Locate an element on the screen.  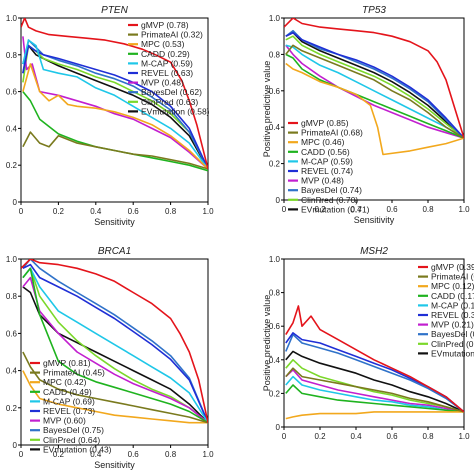
legend-entry: ClinPred (0.27) is located at coordinates (452, 344).